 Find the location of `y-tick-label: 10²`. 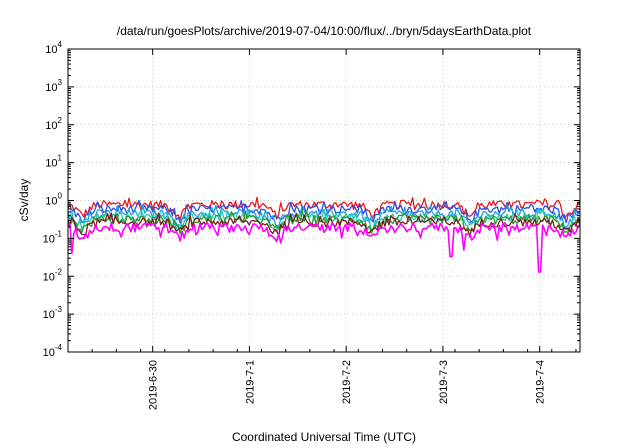

y-tick-label: 10² is located at coordinates (53, 124).